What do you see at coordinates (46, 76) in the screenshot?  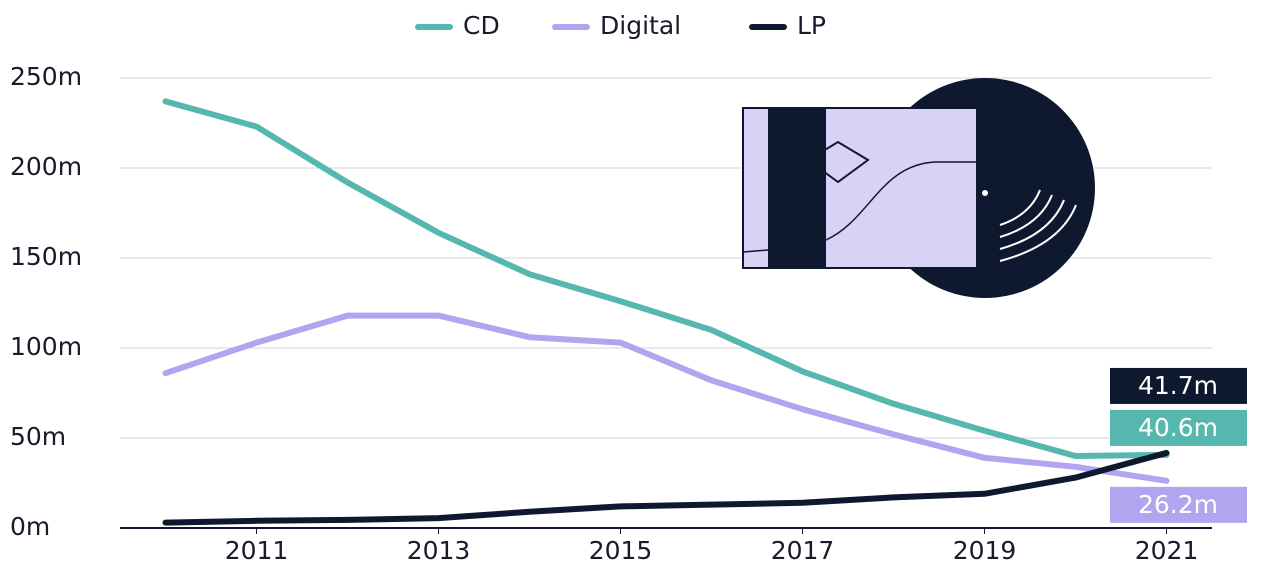 I see `y-tick-label: 250m` at bounding box center [46, 76].